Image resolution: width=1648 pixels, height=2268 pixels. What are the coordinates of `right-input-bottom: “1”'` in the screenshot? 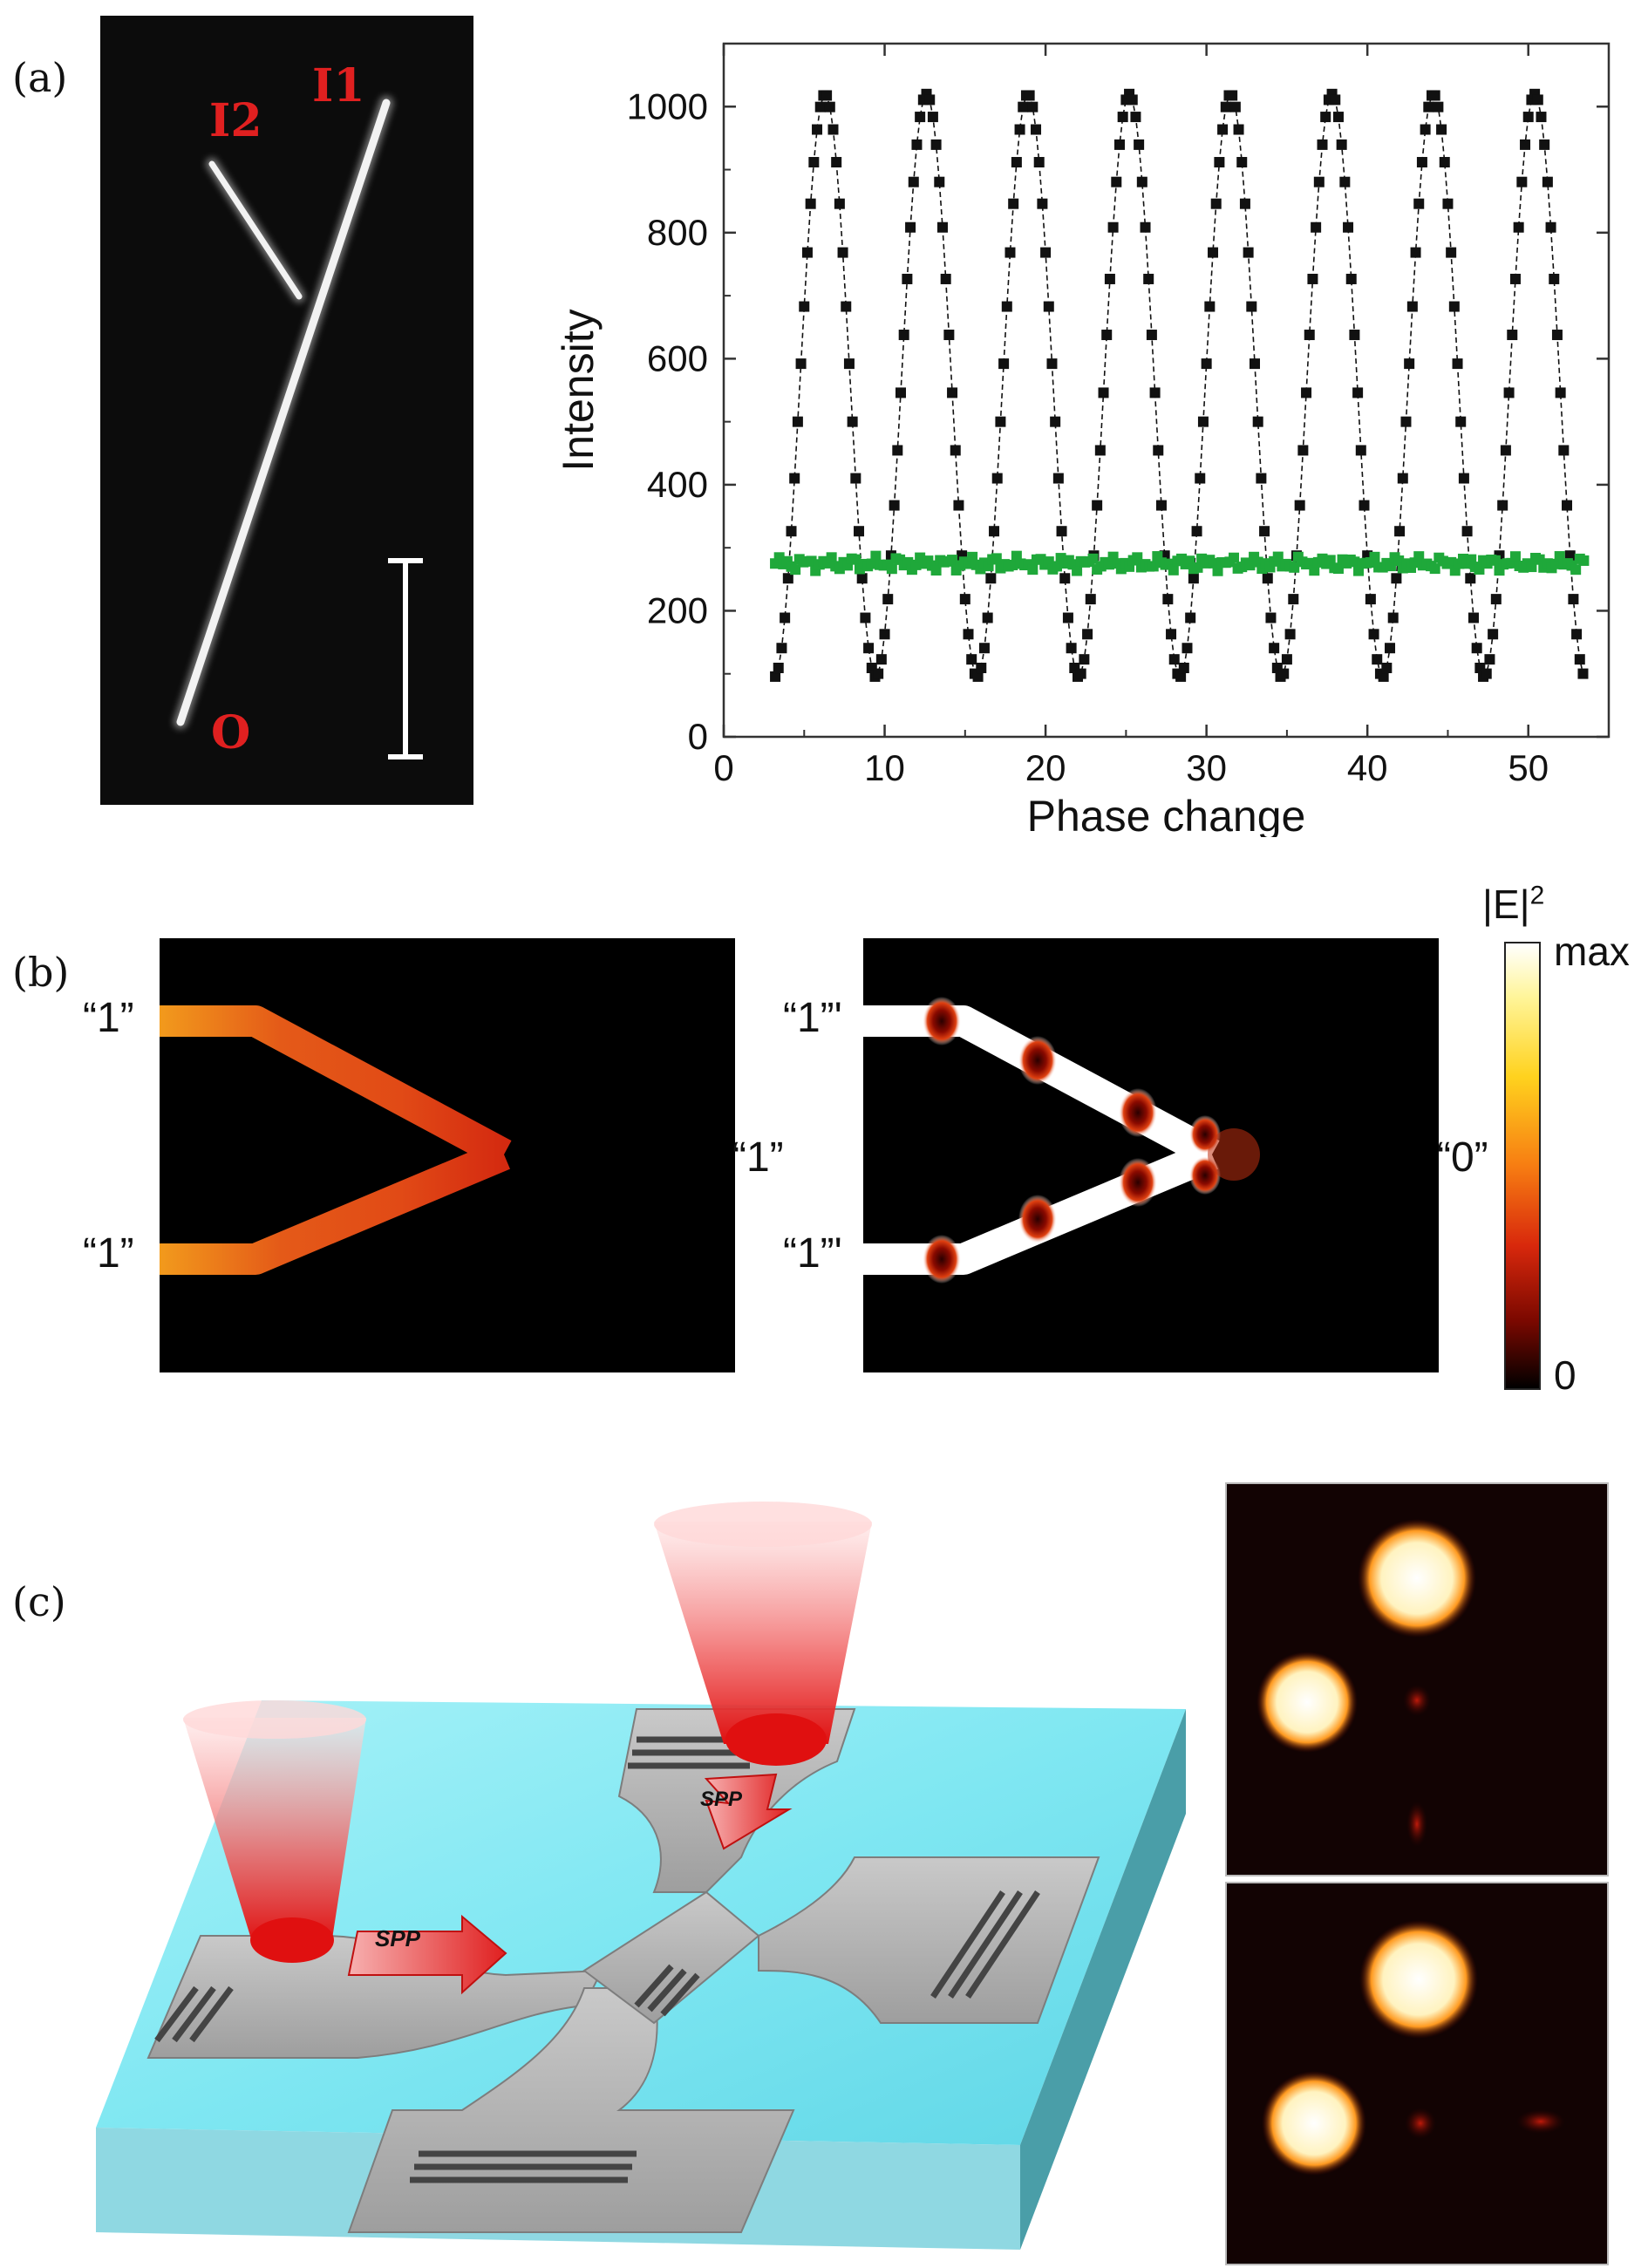 It's located at (812, 1253).